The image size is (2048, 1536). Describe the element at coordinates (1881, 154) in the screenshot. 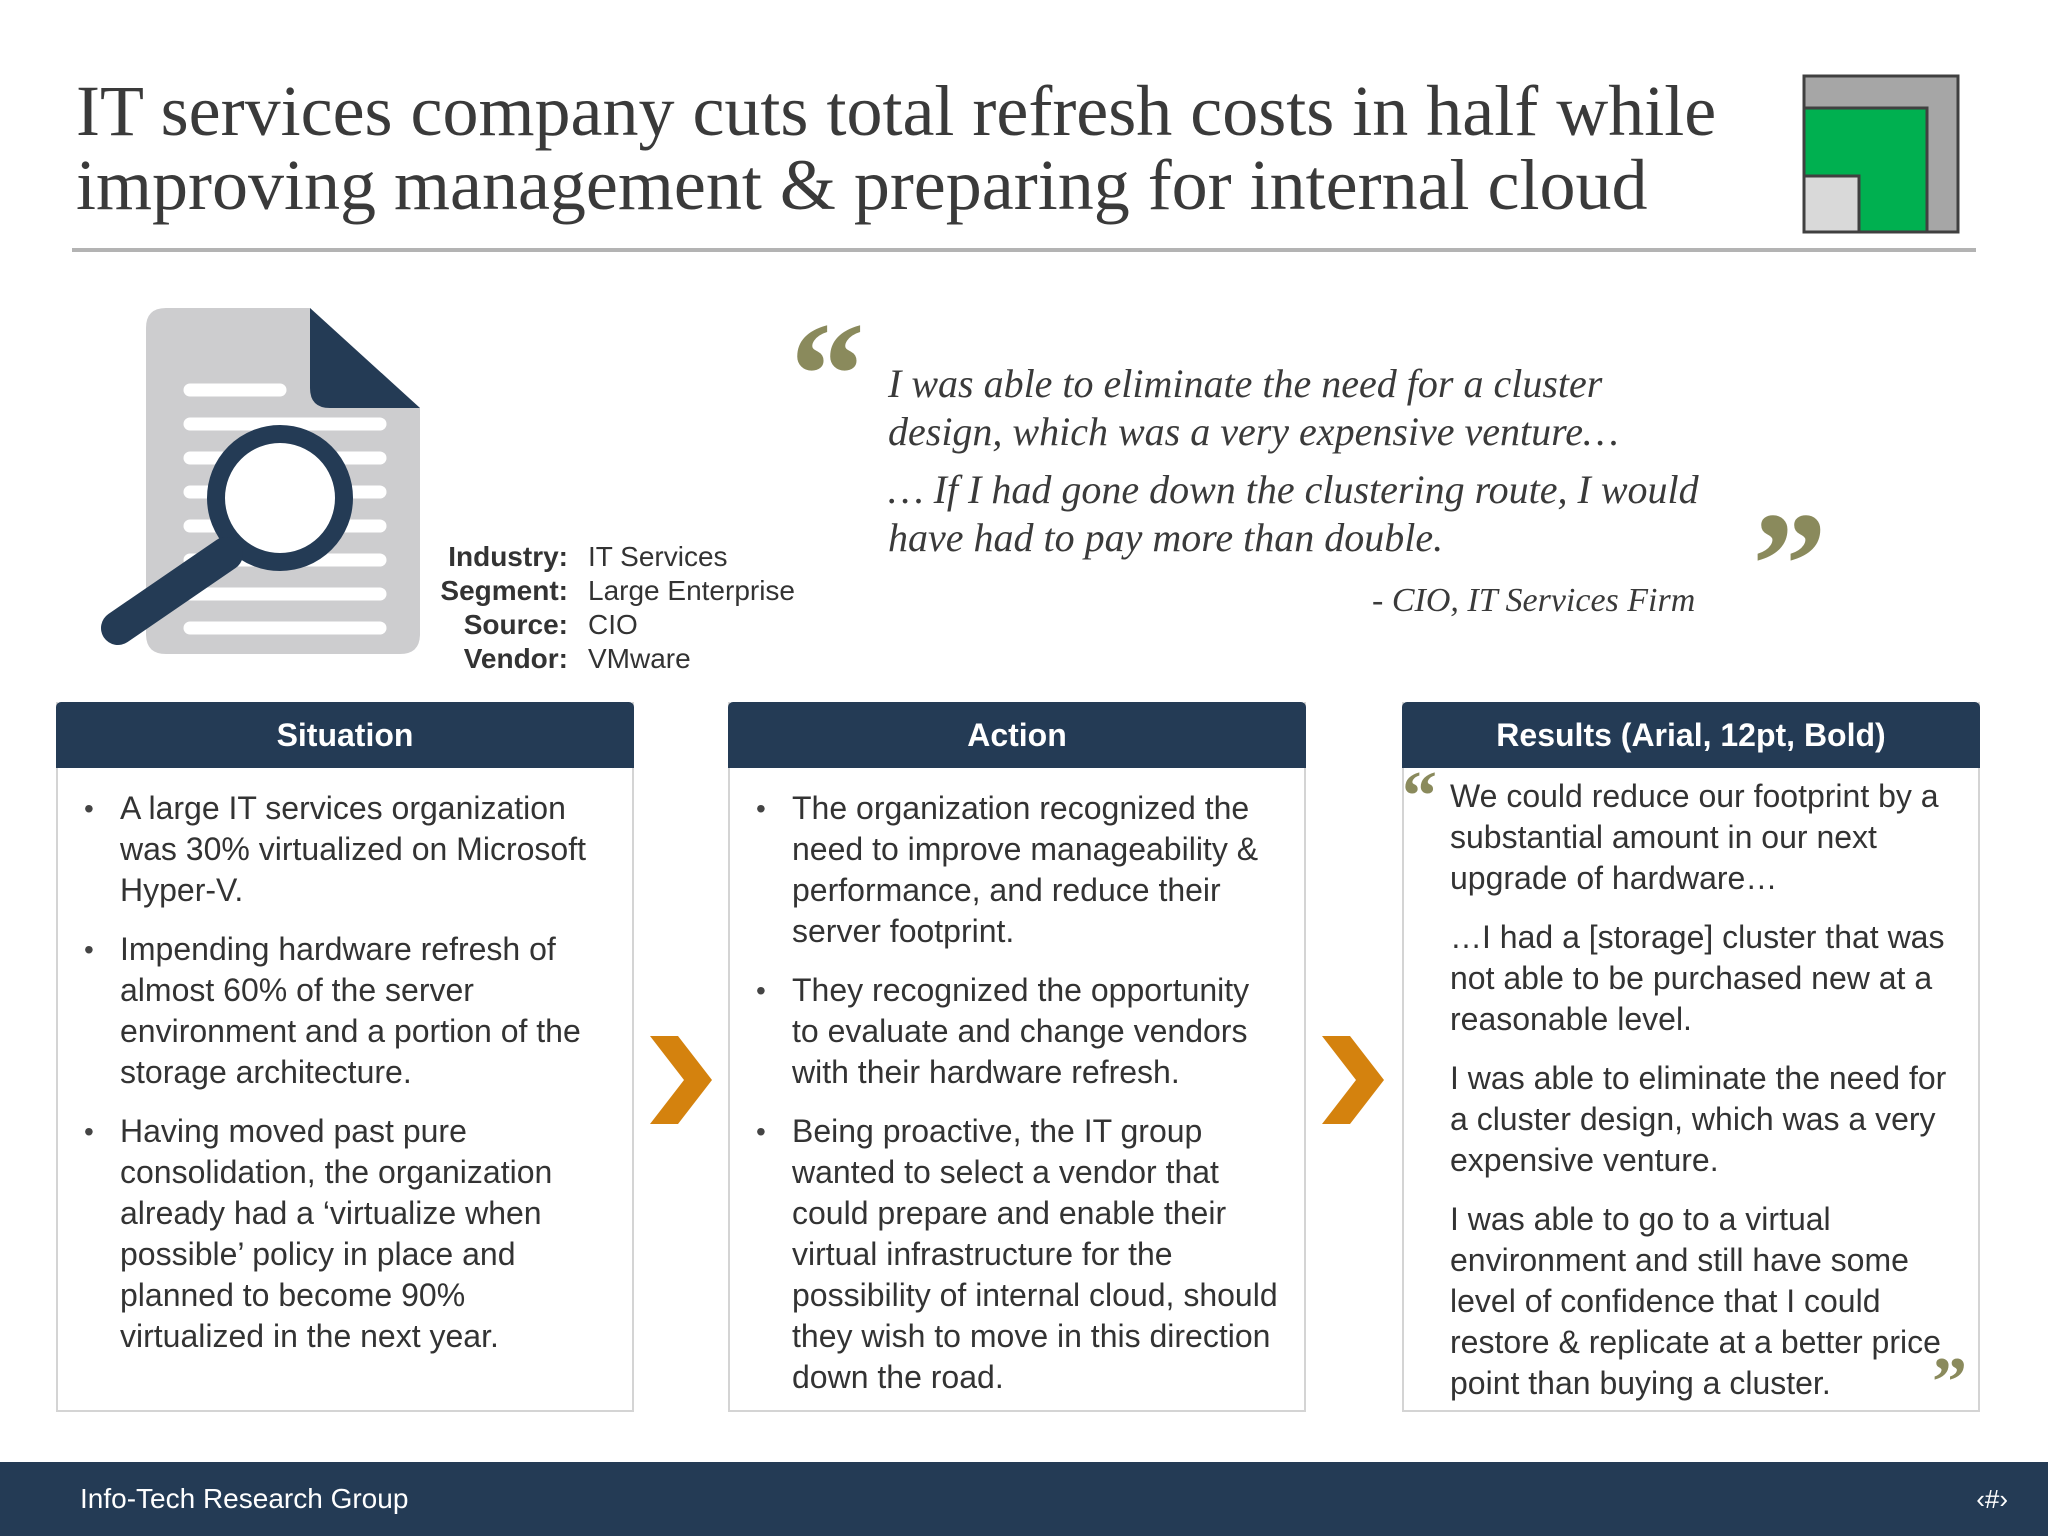

I see `logo-squares-icon` at that location.